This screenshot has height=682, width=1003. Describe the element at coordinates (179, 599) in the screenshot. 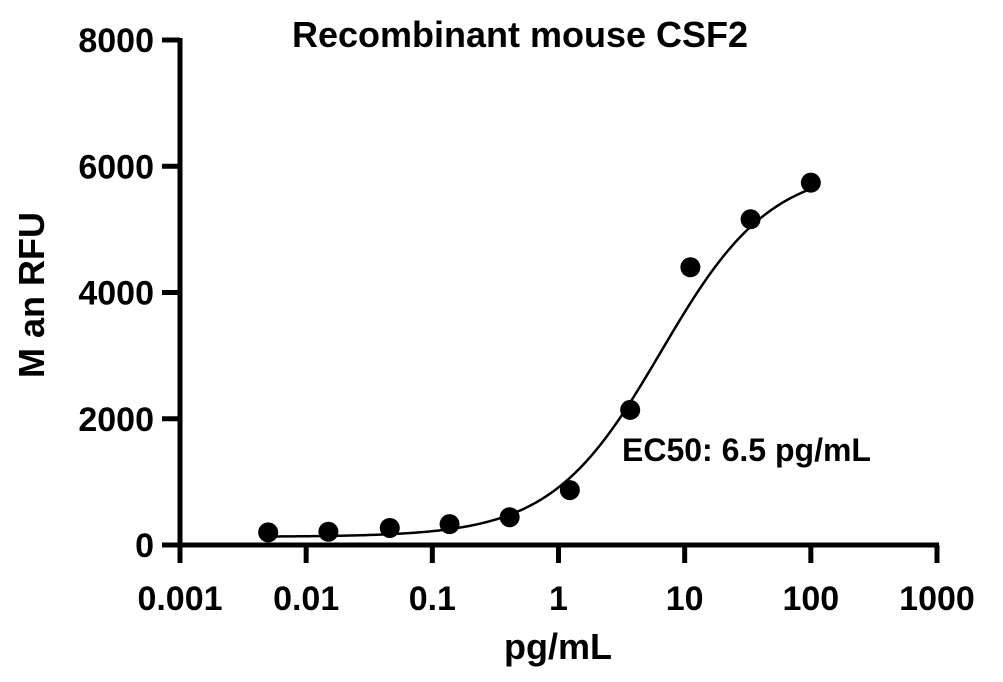

I see `x-tick-label: 0.001` at that location.